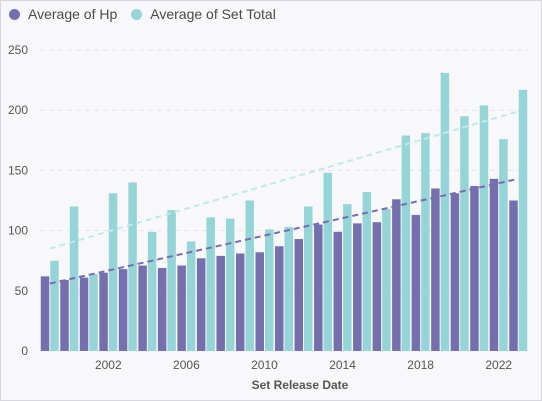 This screenshot has height=401, width=542. I want to click on legend-swatch-set-total, so click(137, 14).